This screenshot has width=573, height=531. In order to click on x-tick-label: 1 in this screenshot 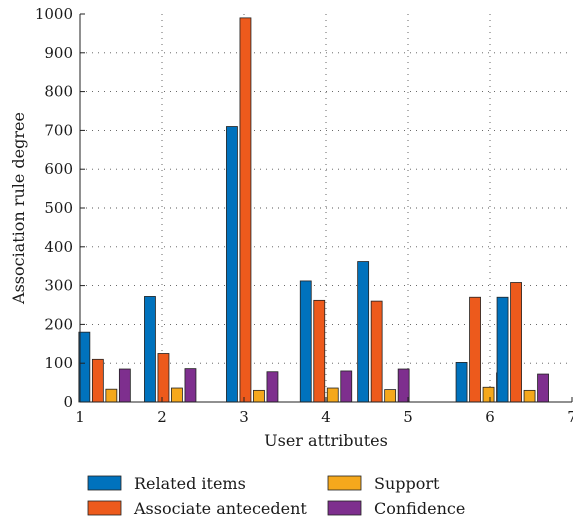, I will do `click(80, 417)`.